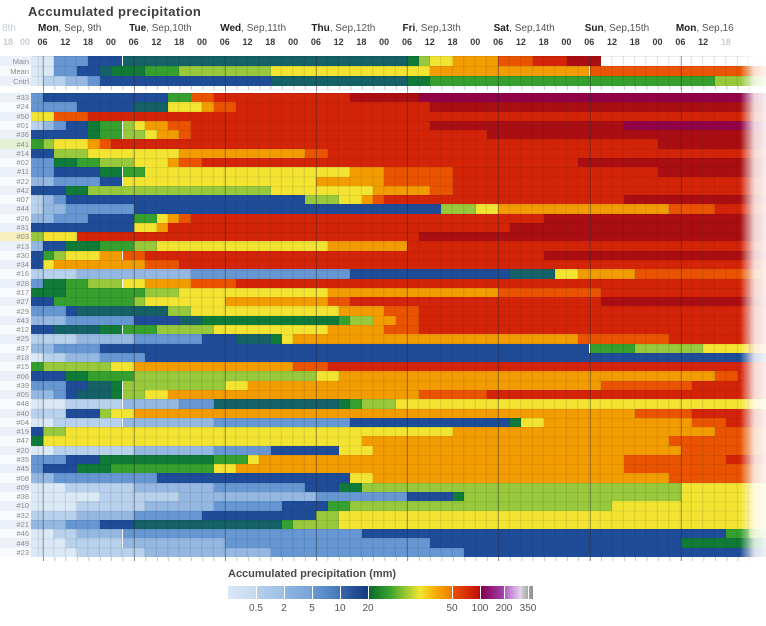 This screenshot has width=766, height=626. Describe the element at coordinates (15, 302) in the screenshot. I see `row-label-member-27: #27` at that location.